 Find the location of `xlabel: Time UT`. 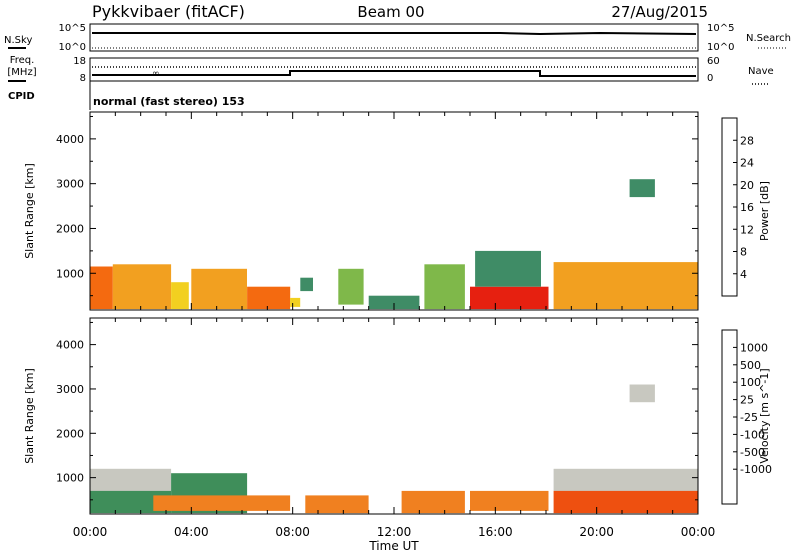

xlabel: Time UT is located at coordinates (393, 546).